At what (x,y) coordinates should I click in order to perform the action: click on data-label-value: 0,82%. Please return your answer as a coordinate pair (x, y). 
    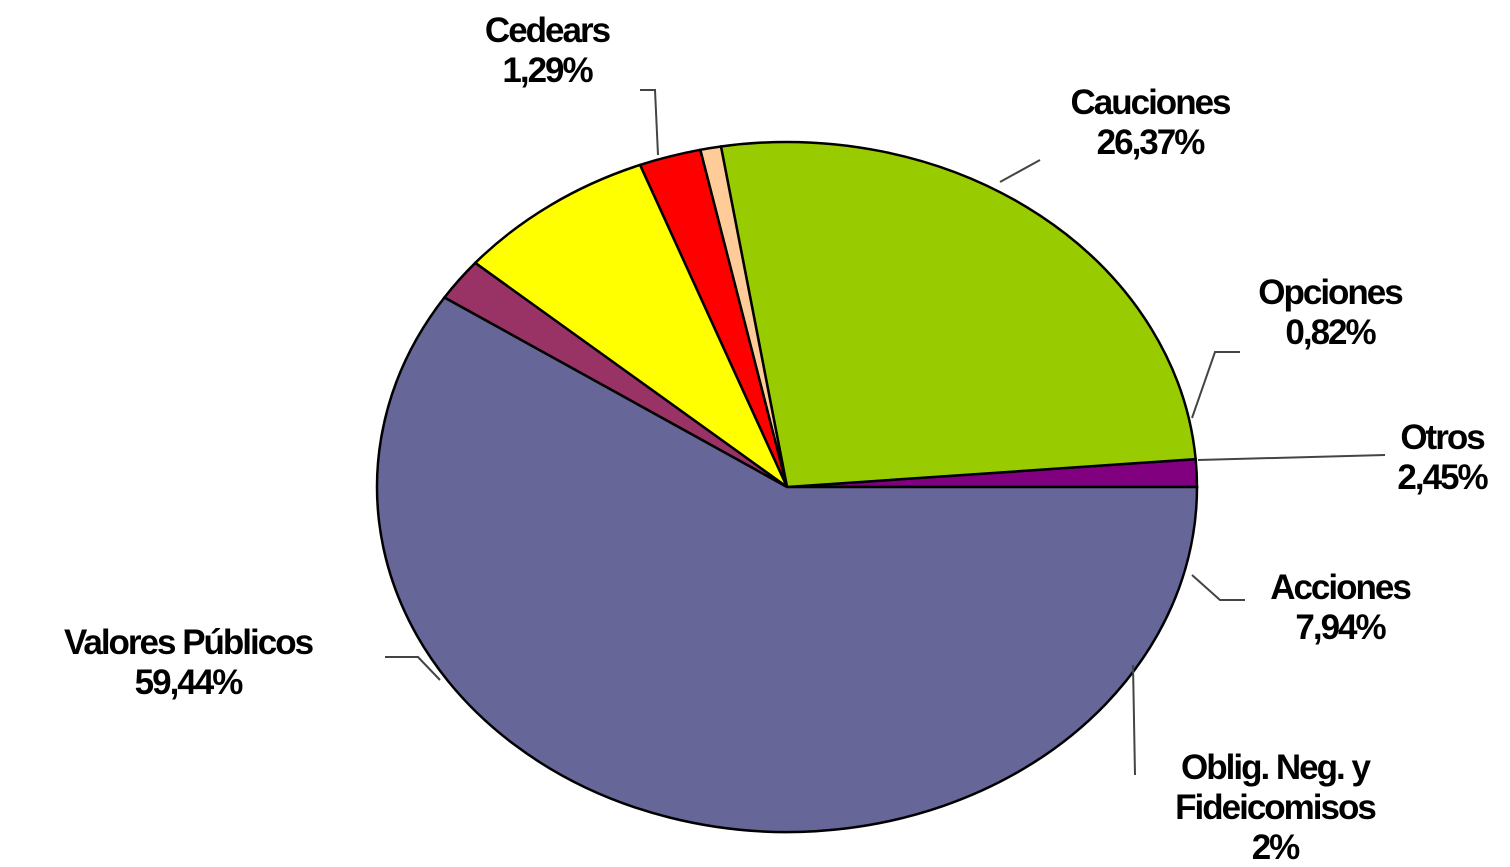
    Looking at the image, I should click on (1330, 332).